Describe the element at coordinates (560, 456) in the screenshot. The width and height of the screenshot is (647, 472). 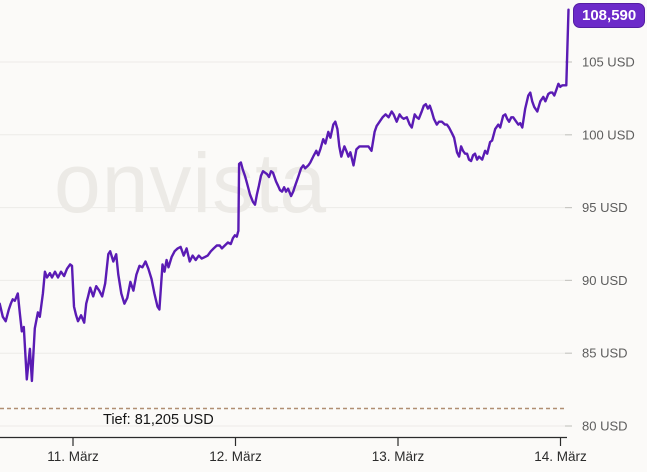
I see `x-axis-label: 14. März` at that location.